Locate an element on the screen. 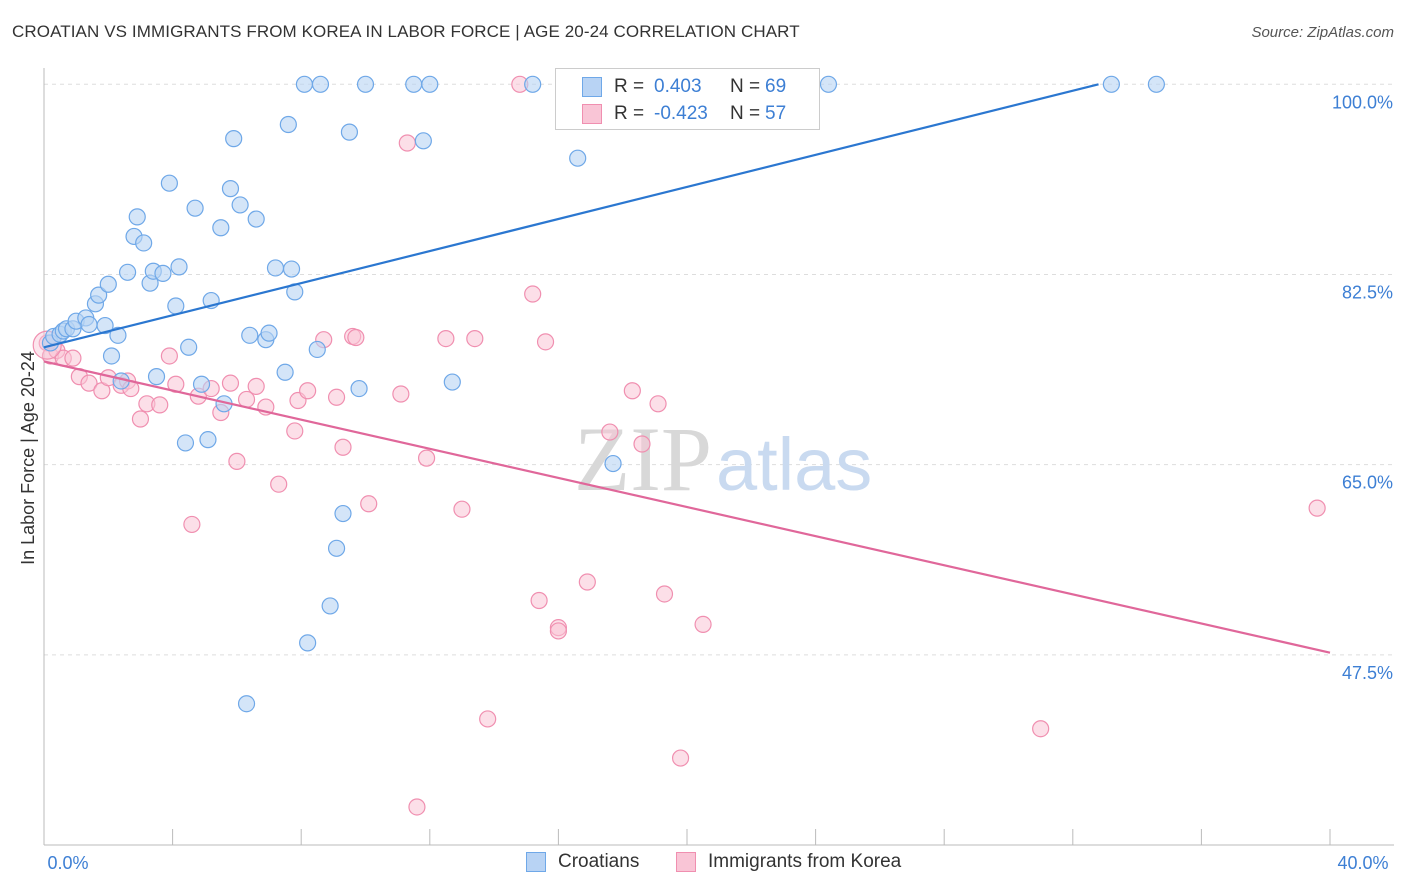 The image size is (1406, 892). legend-row-korea: R = -0.423 N = 57 is located at coordinates (671, 114).